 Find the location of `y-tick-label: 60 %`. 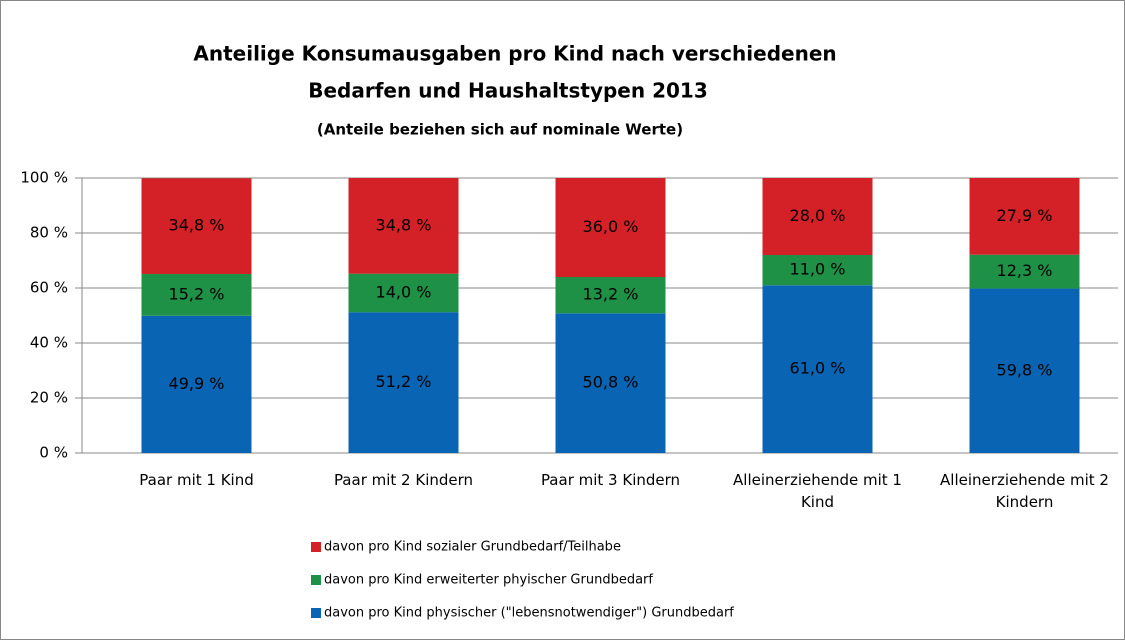

y-tick-label: 60 % is located at coordinates (49, 288).